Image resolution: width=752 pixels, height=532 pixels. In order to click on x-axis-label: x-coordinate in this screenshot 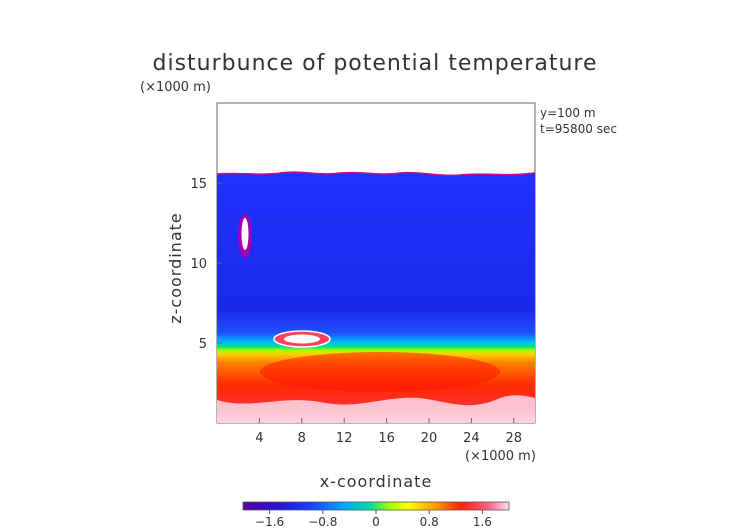, I will do `click(376, 481)`.